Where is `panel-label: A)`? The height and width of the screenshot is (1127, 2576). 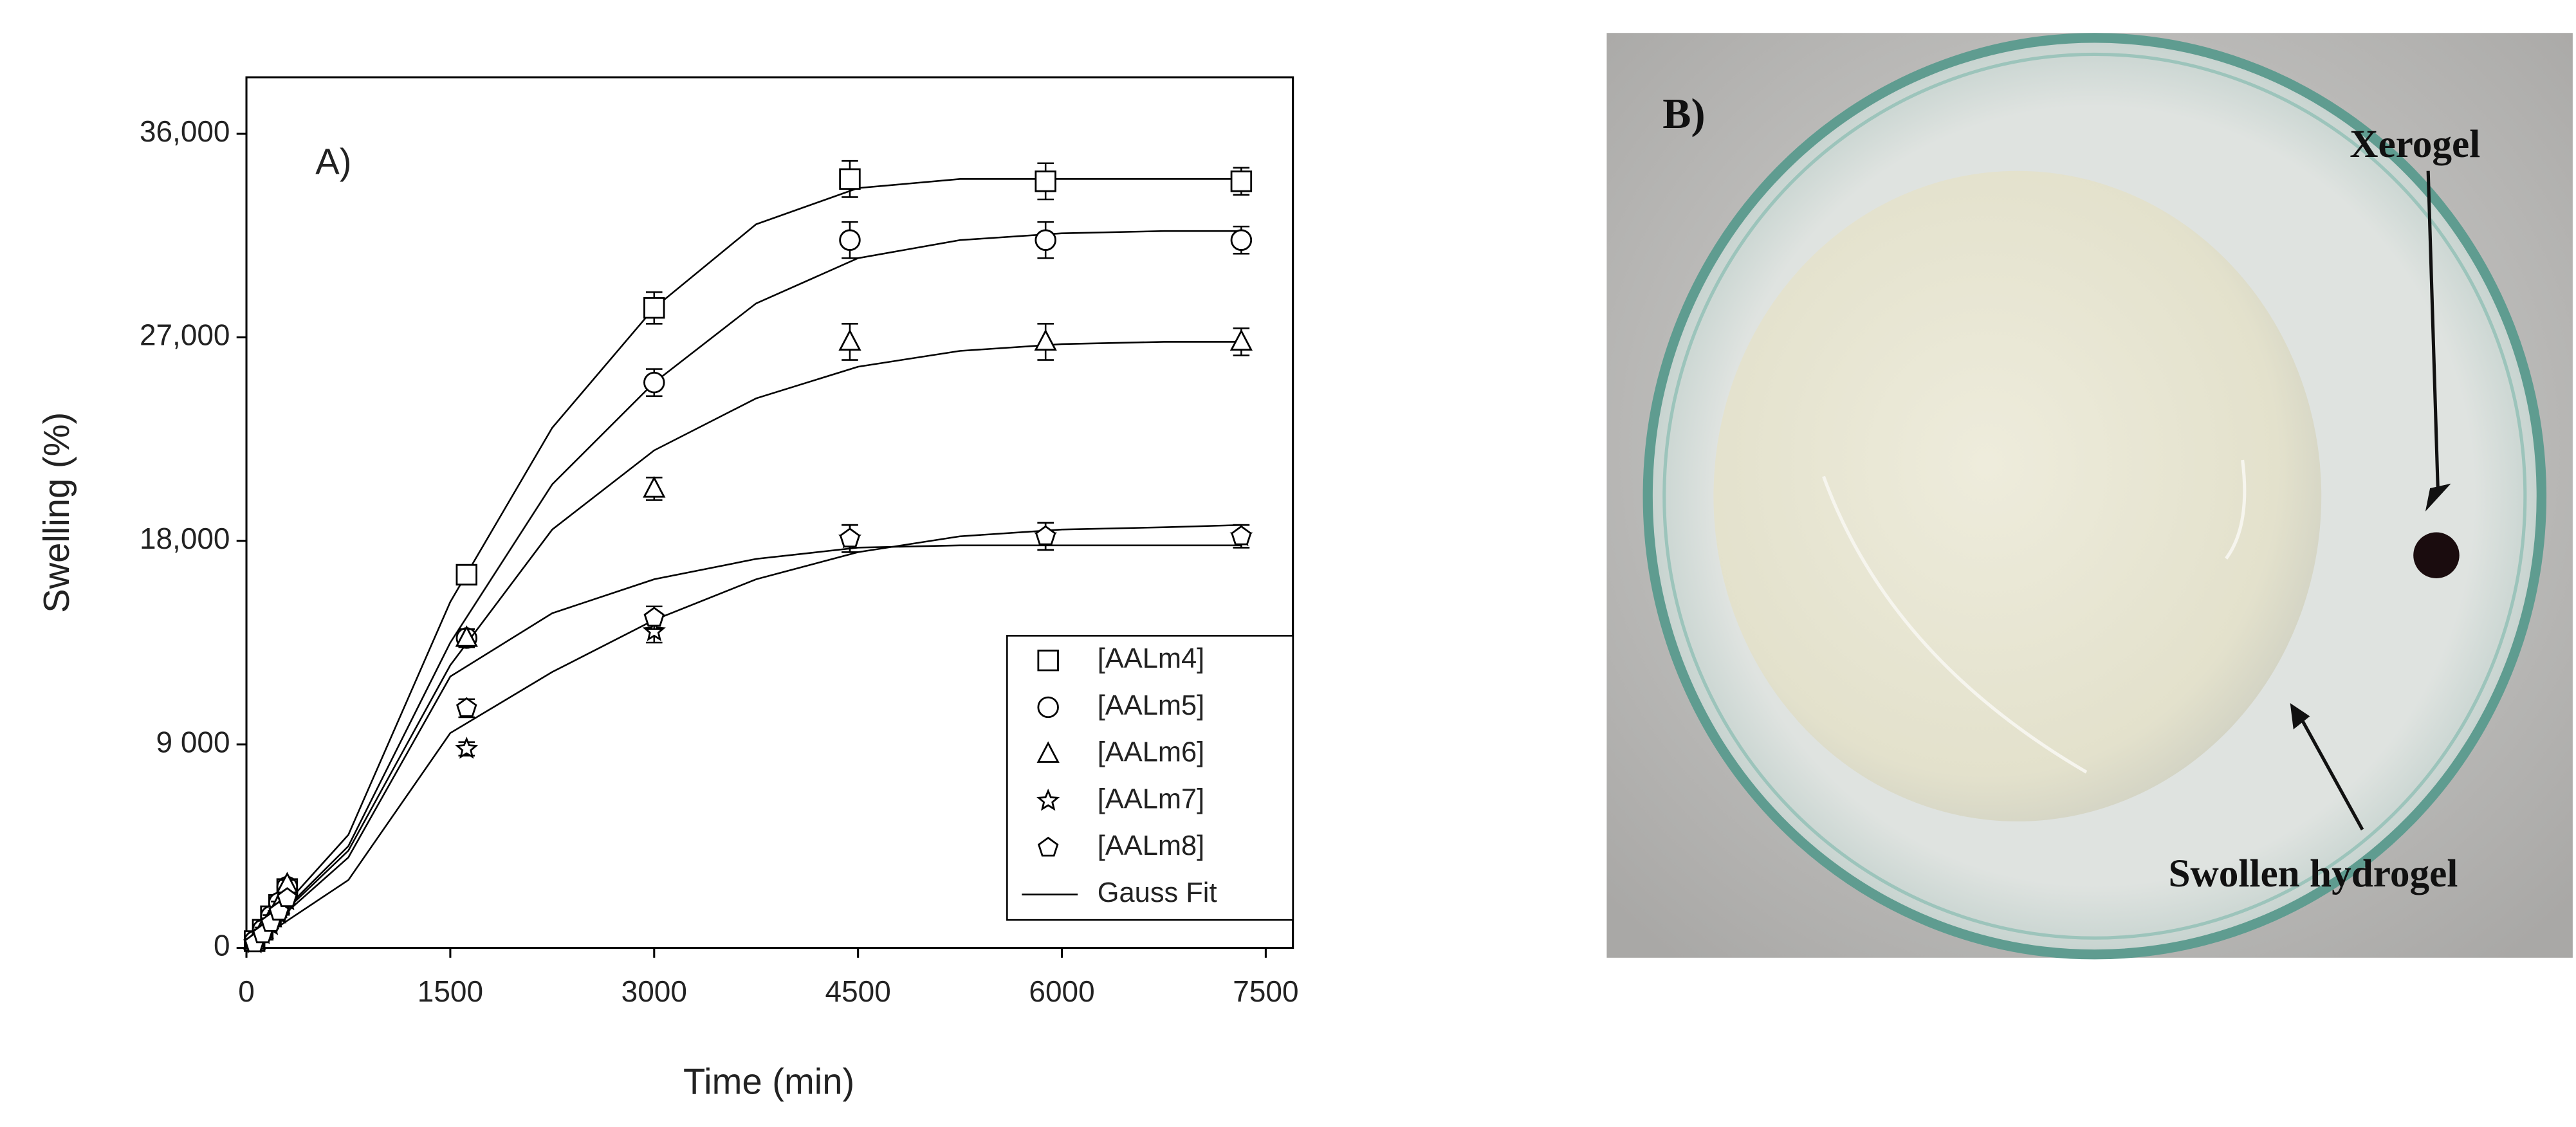
panel-label: A) is located at coordinates (333, 161).